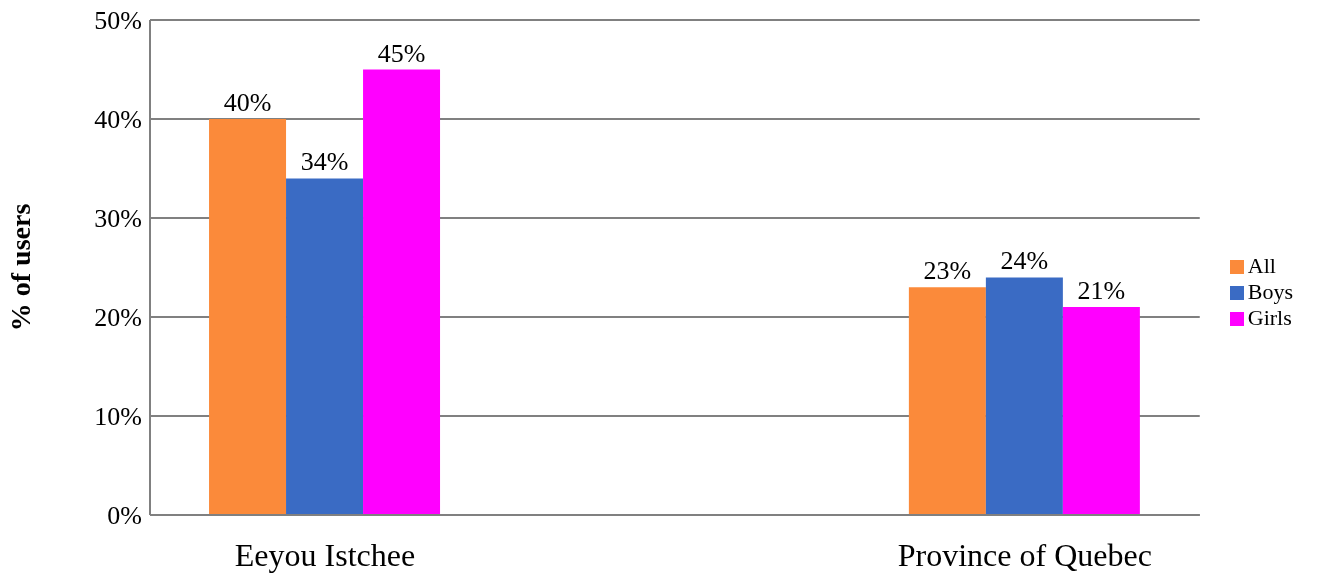 Image resolution: width=1331 pixels, height=583 pixels. Describe the element at coordinates (947, 271) in the screenshot. I see `data-label: 23%` at that location.